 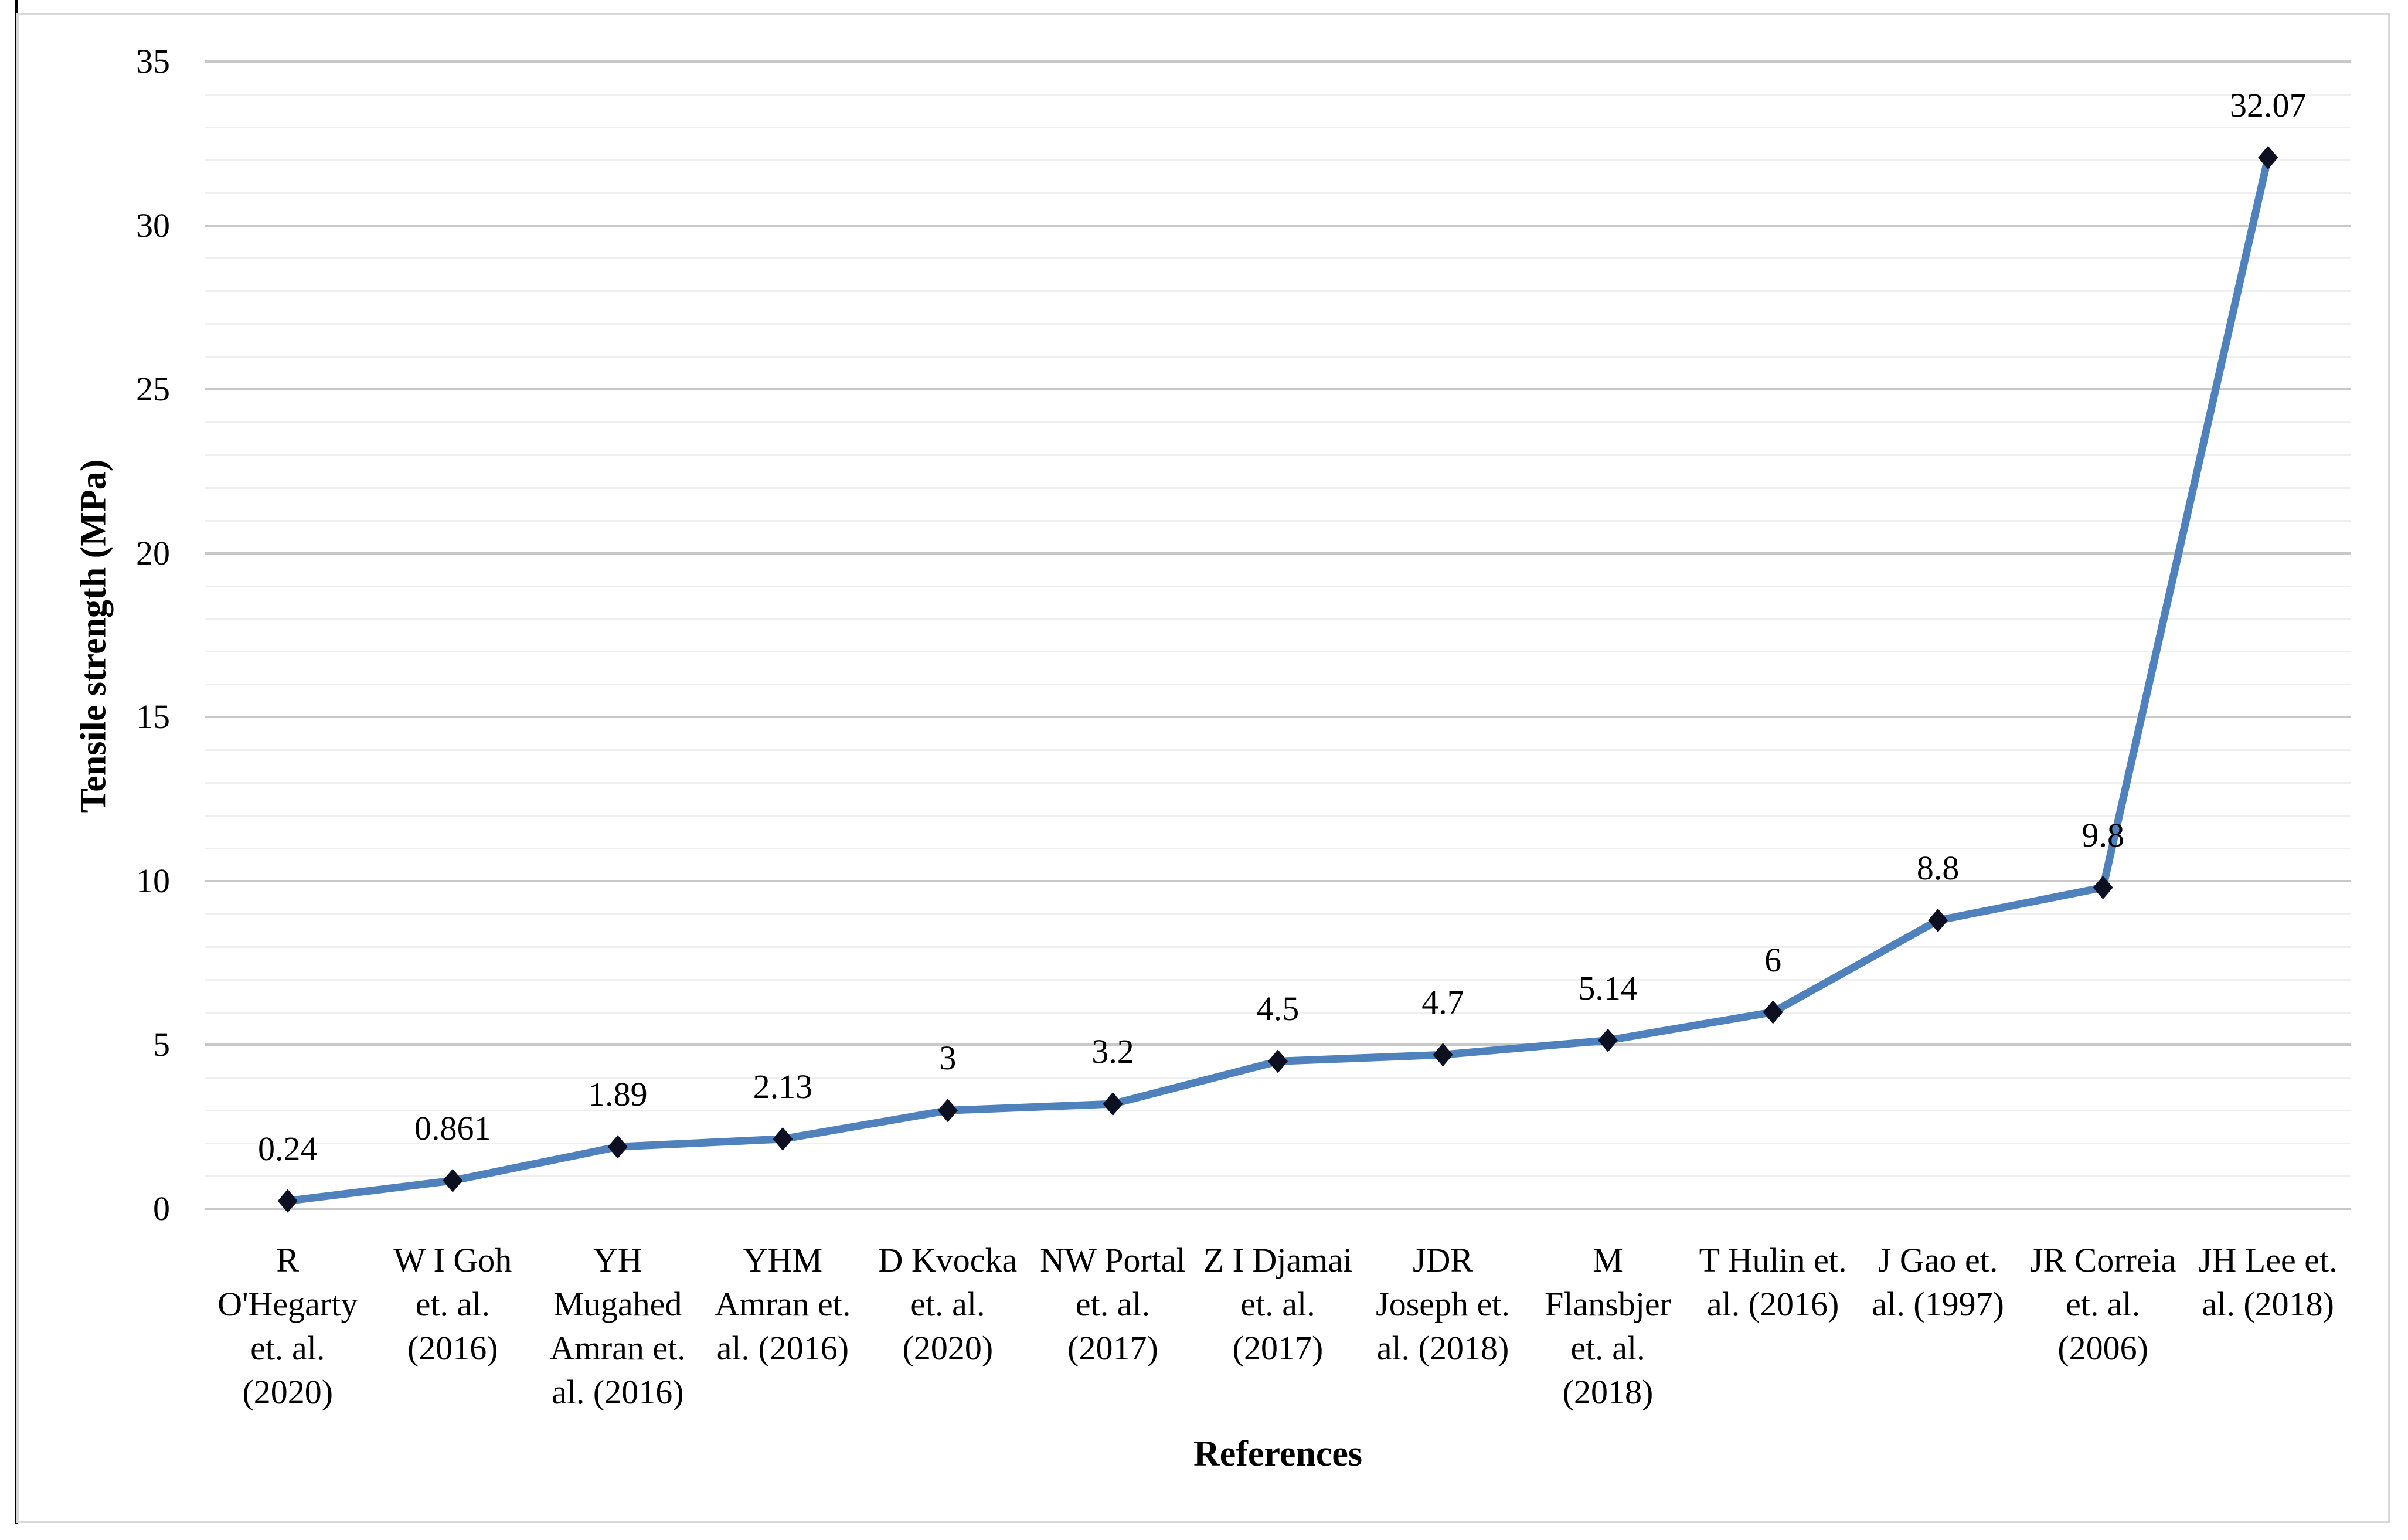 What do you see at coordinates (161, 1045) in the screenshot?
I see `y-tick-label: 5` at bounding box center [161, 1045].